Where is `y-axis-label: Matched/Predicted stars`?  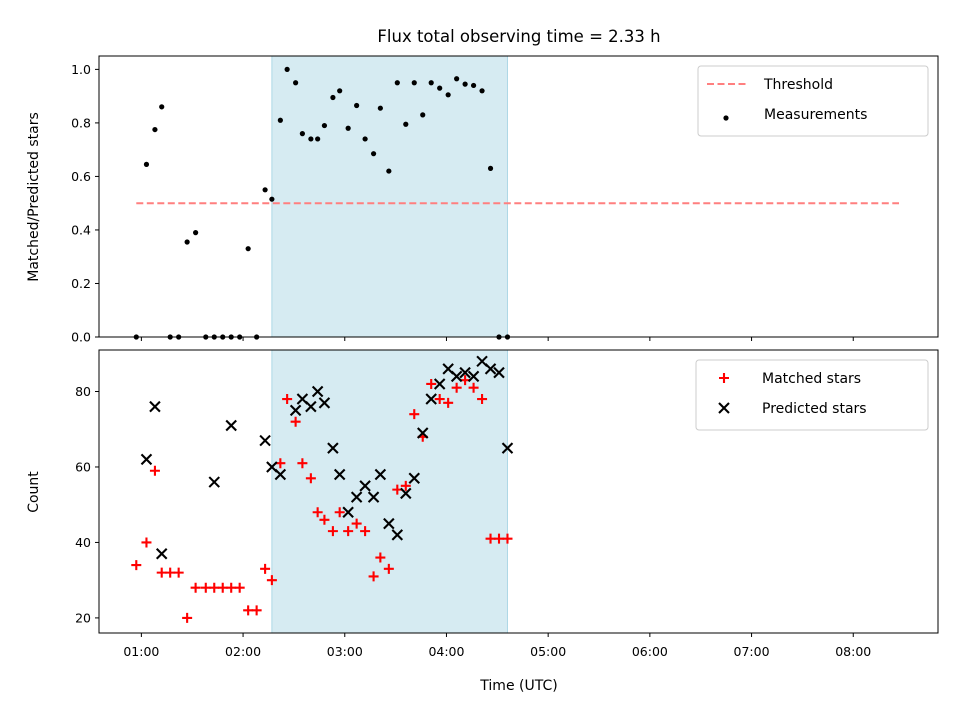
y-axis-label: Matched/Predicted stars is located at coordinates (34, 197).